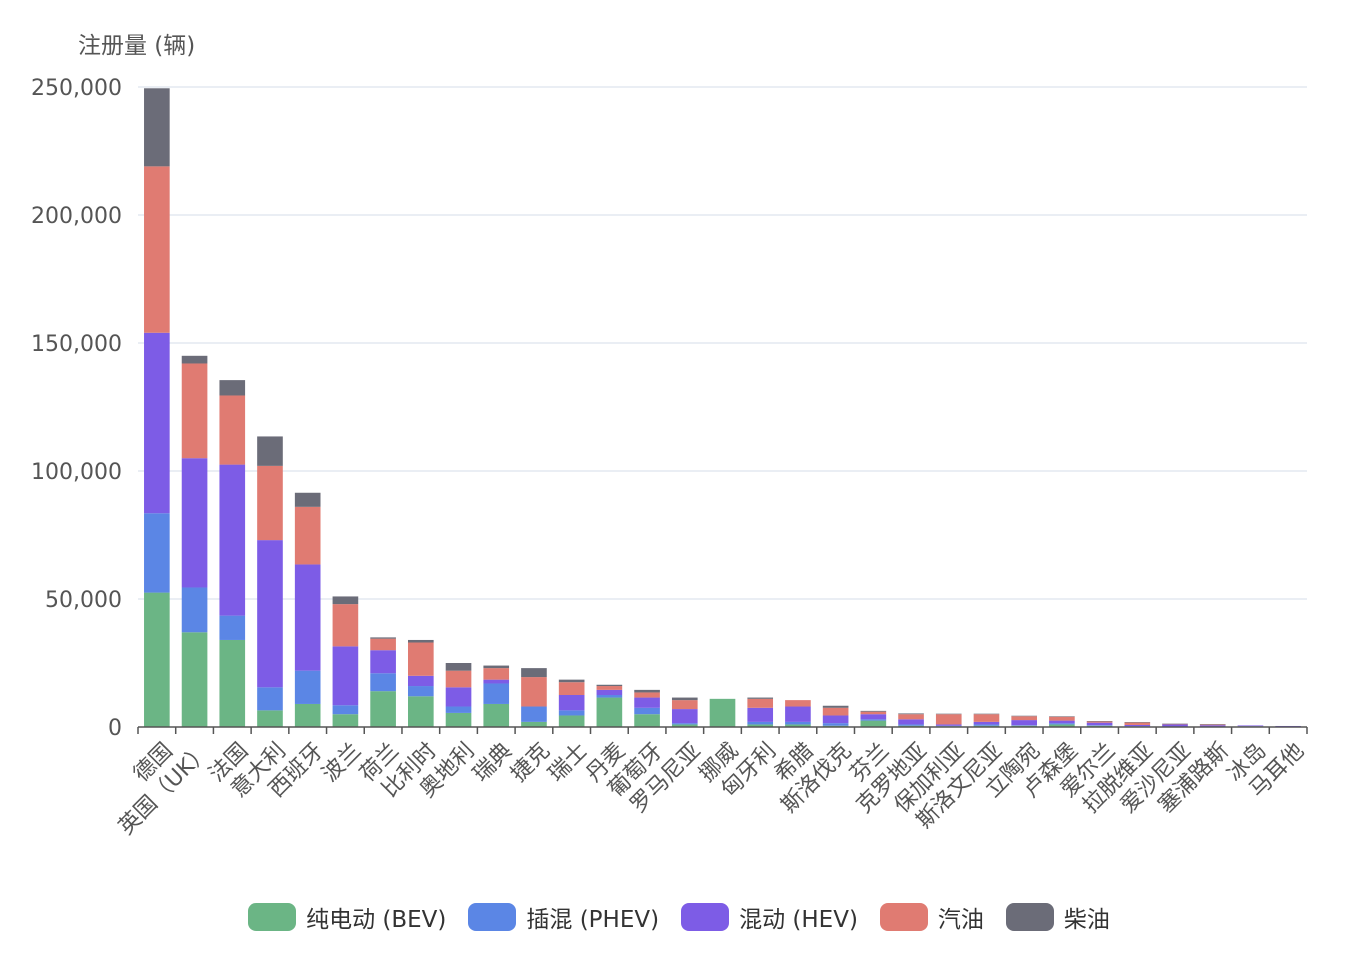 This screenshot has height=970, width=1358. I want to click on legend-item: 混动 (HEV), so click(769, 917).